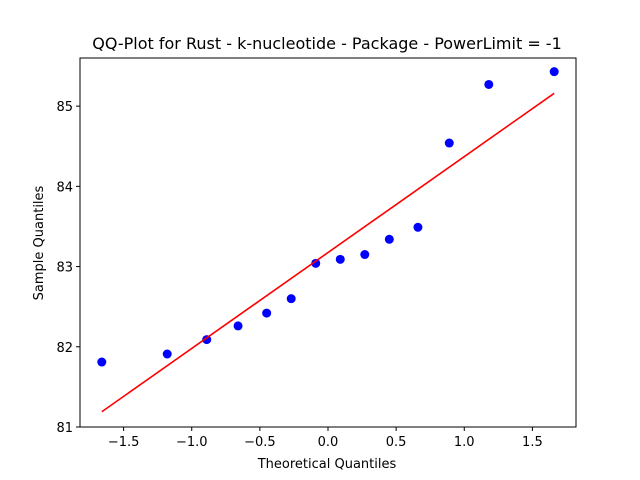  I want to click on x-axis-label: Theoretical Quantiles, so click(327, 464).